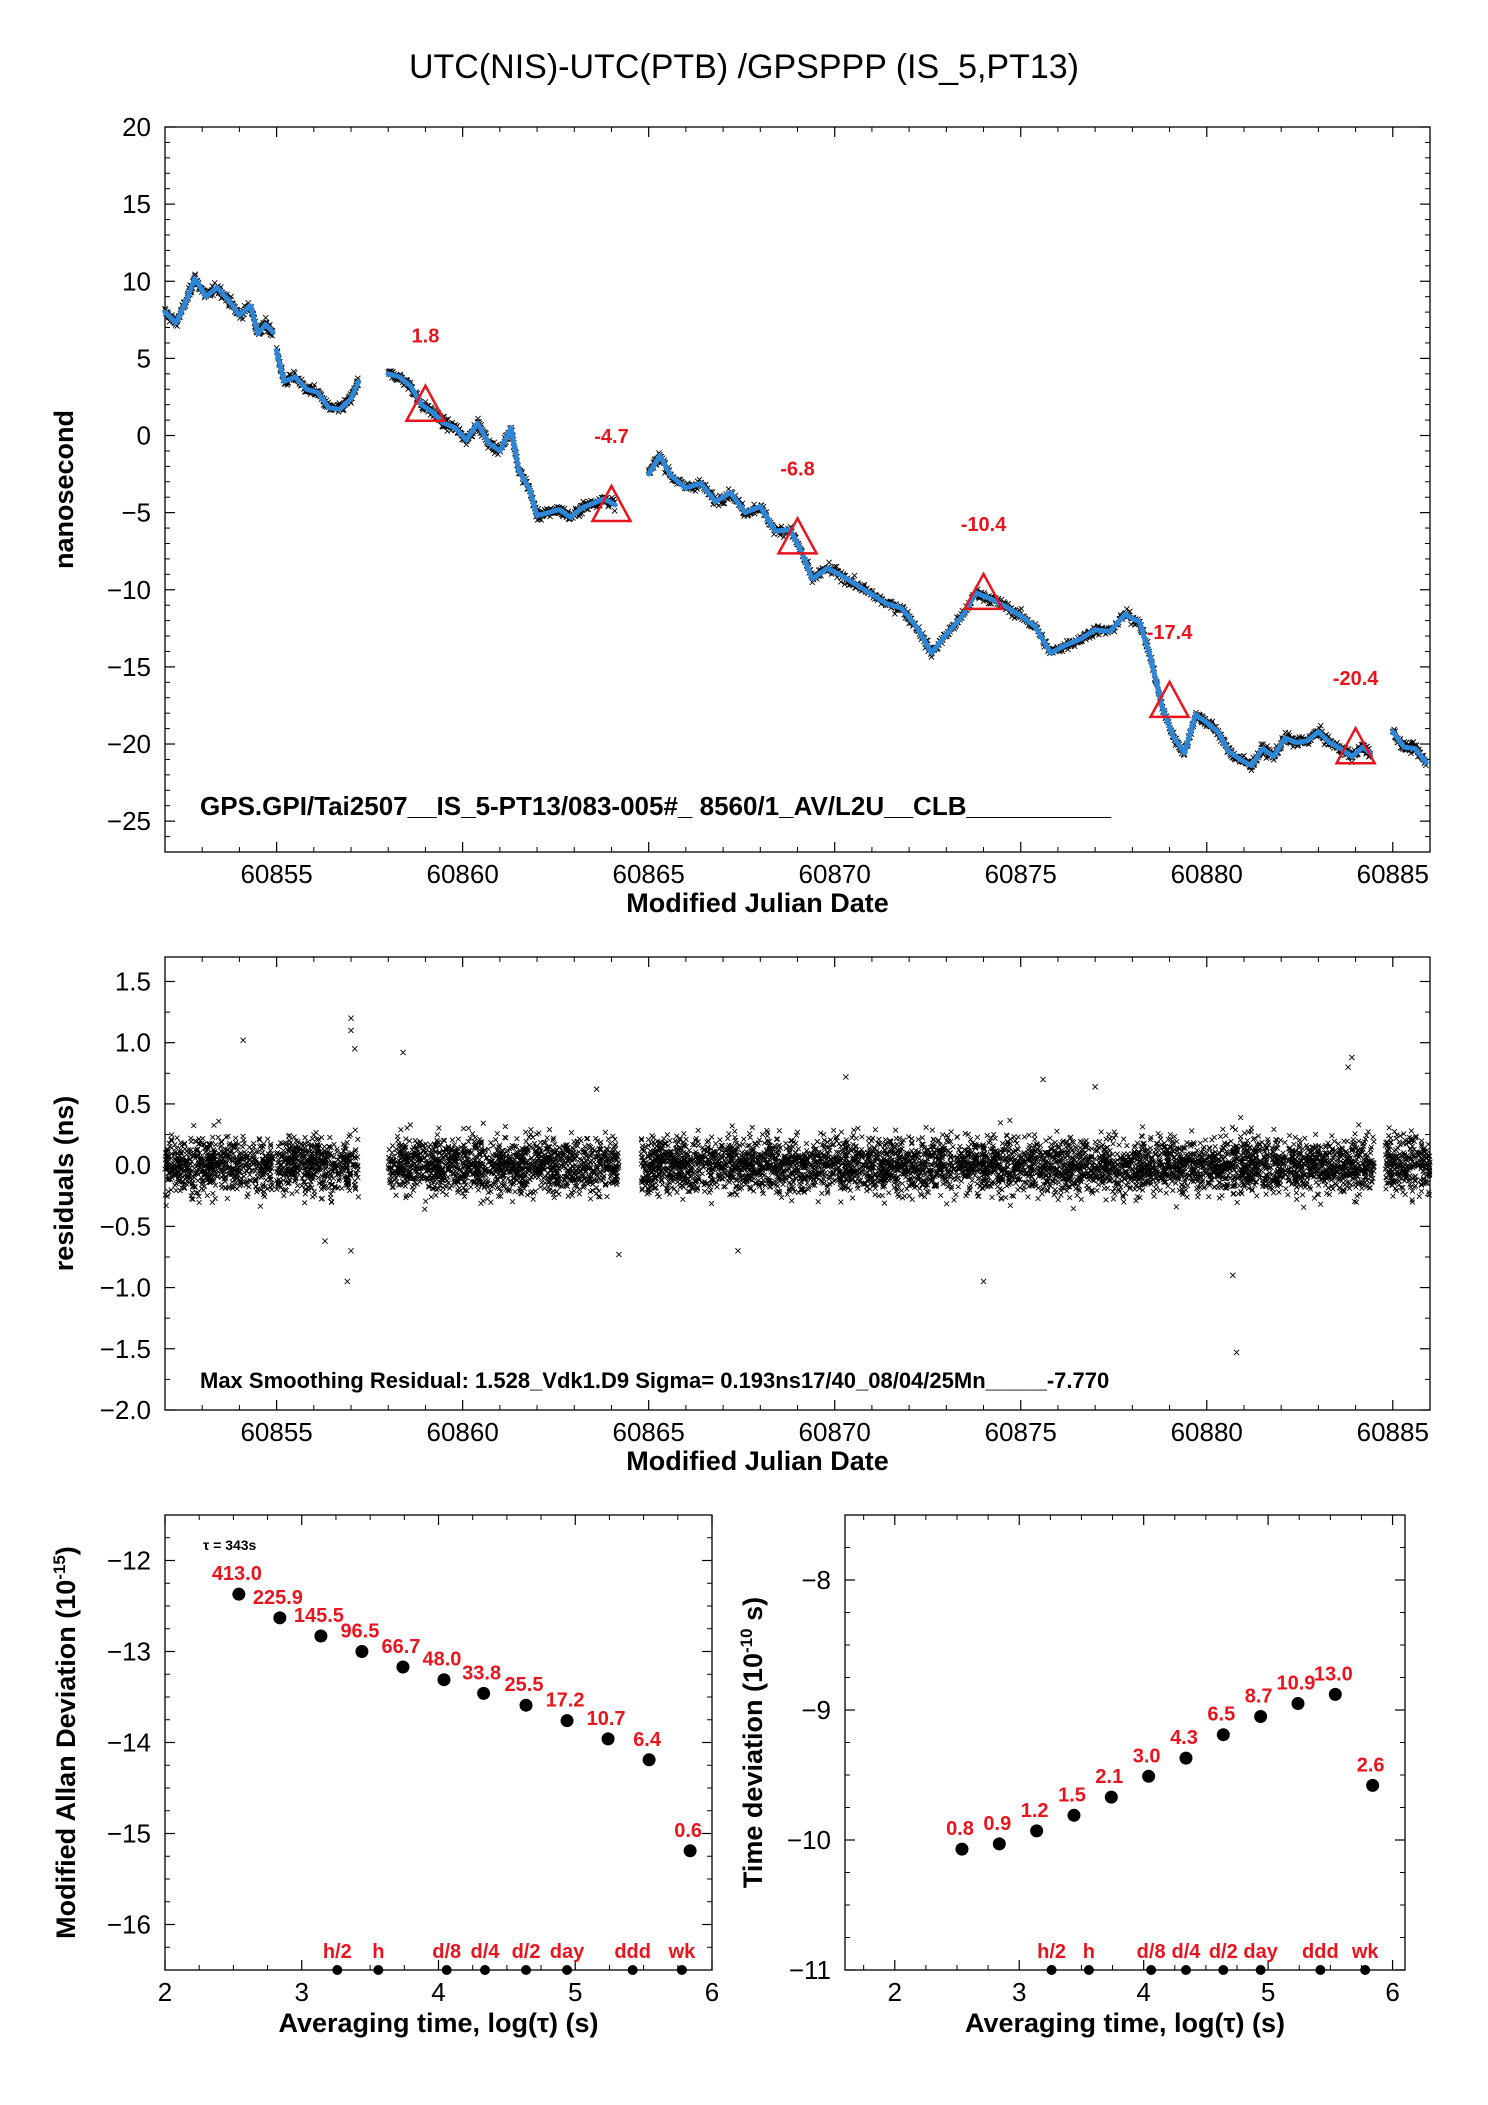 This screenshot has height=2105, width=1488. Describe the element at coordinates (133, 1104) in the screenshot. I see `y-tick-label: 0.5` at that location.